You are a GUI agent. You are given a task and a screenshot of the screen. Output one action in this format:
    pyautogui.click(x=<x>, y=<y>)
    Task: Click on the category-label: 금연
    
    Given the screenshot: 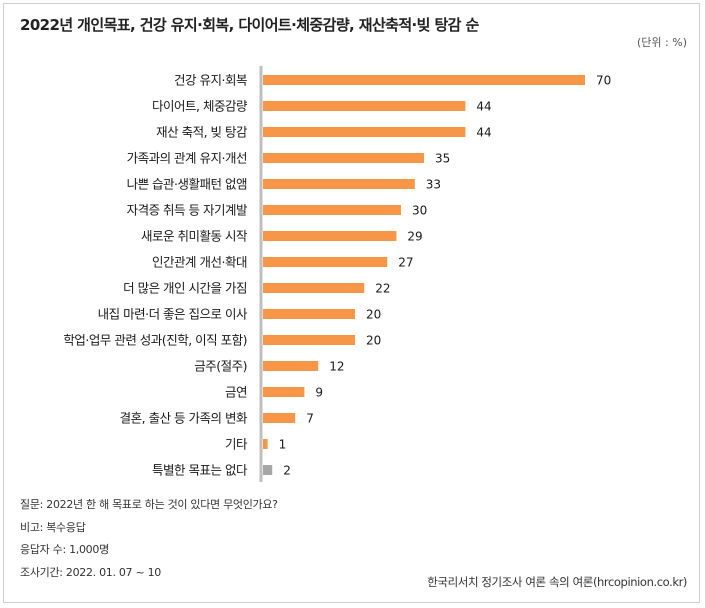 What is the action you would take?
    pyautogui.click(x=236, y=392)
    